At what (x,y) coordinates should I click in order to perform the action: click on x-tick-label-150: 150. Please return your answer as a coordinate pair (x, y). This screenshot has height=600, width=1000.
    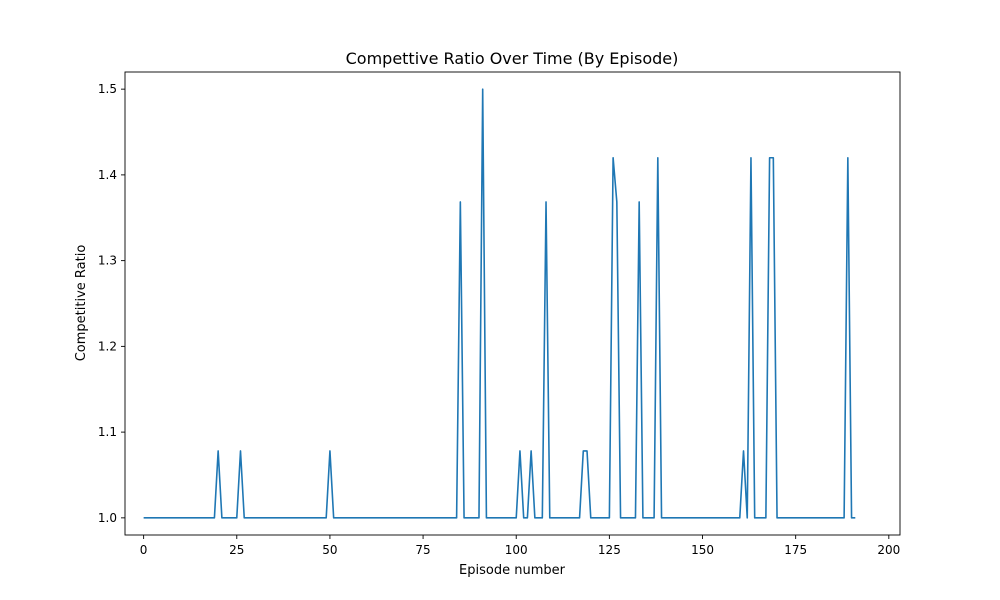
    Looking at the image, I should click on (702, 550).